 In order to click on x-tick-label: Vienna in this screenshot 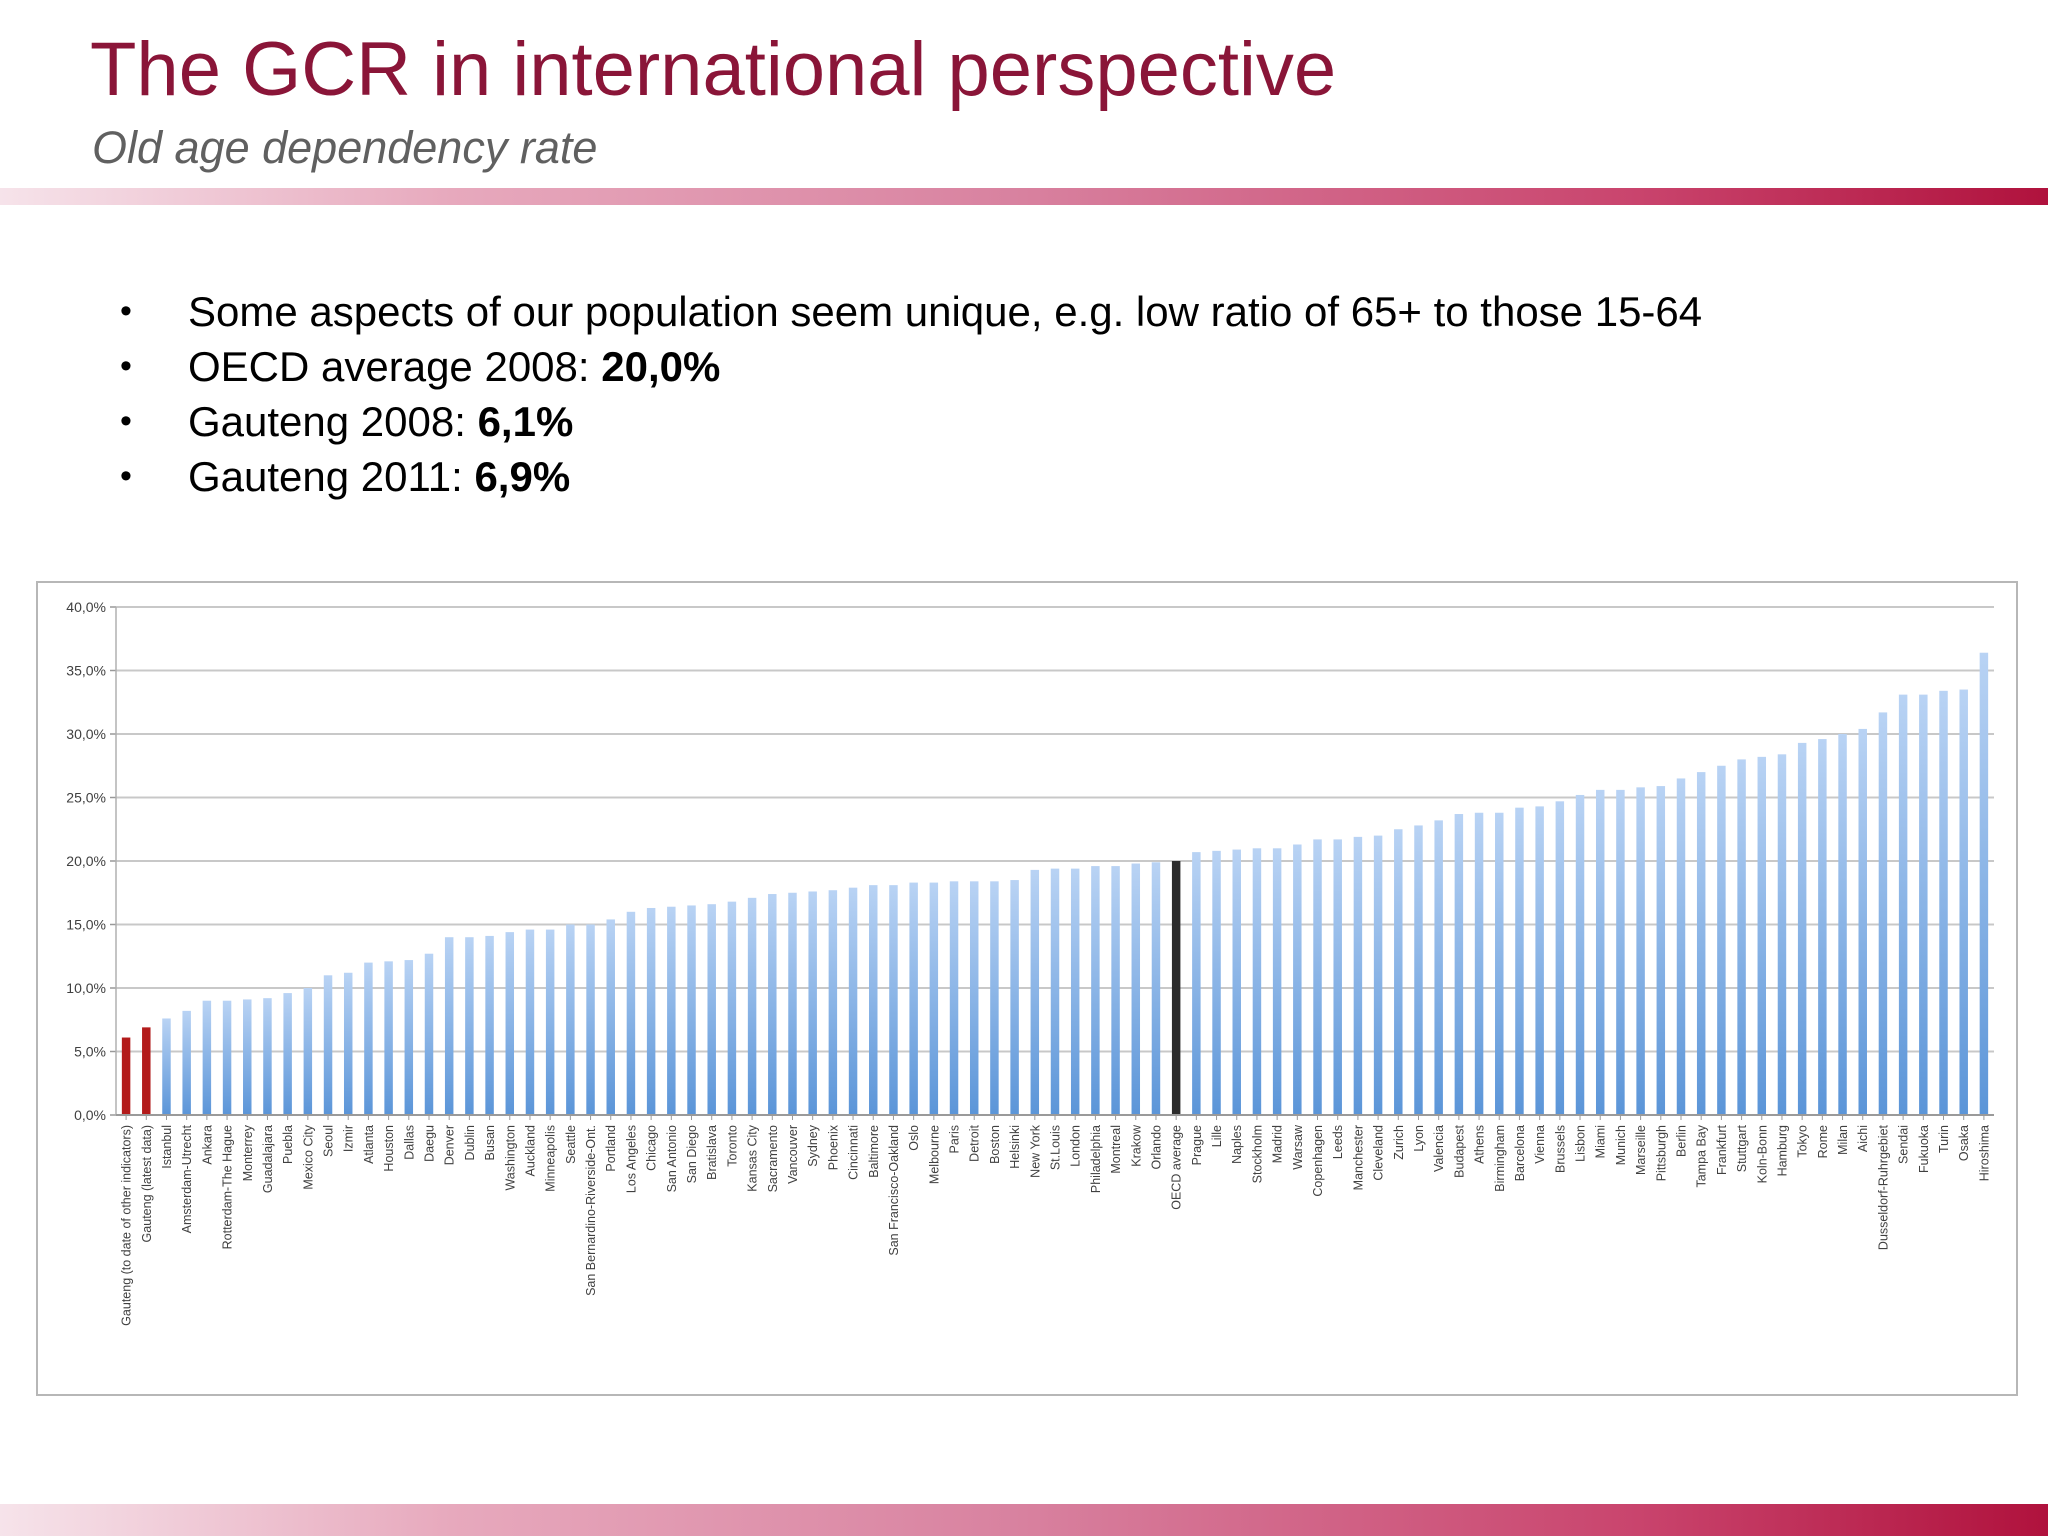, I will do `click(1540, 1144)`.